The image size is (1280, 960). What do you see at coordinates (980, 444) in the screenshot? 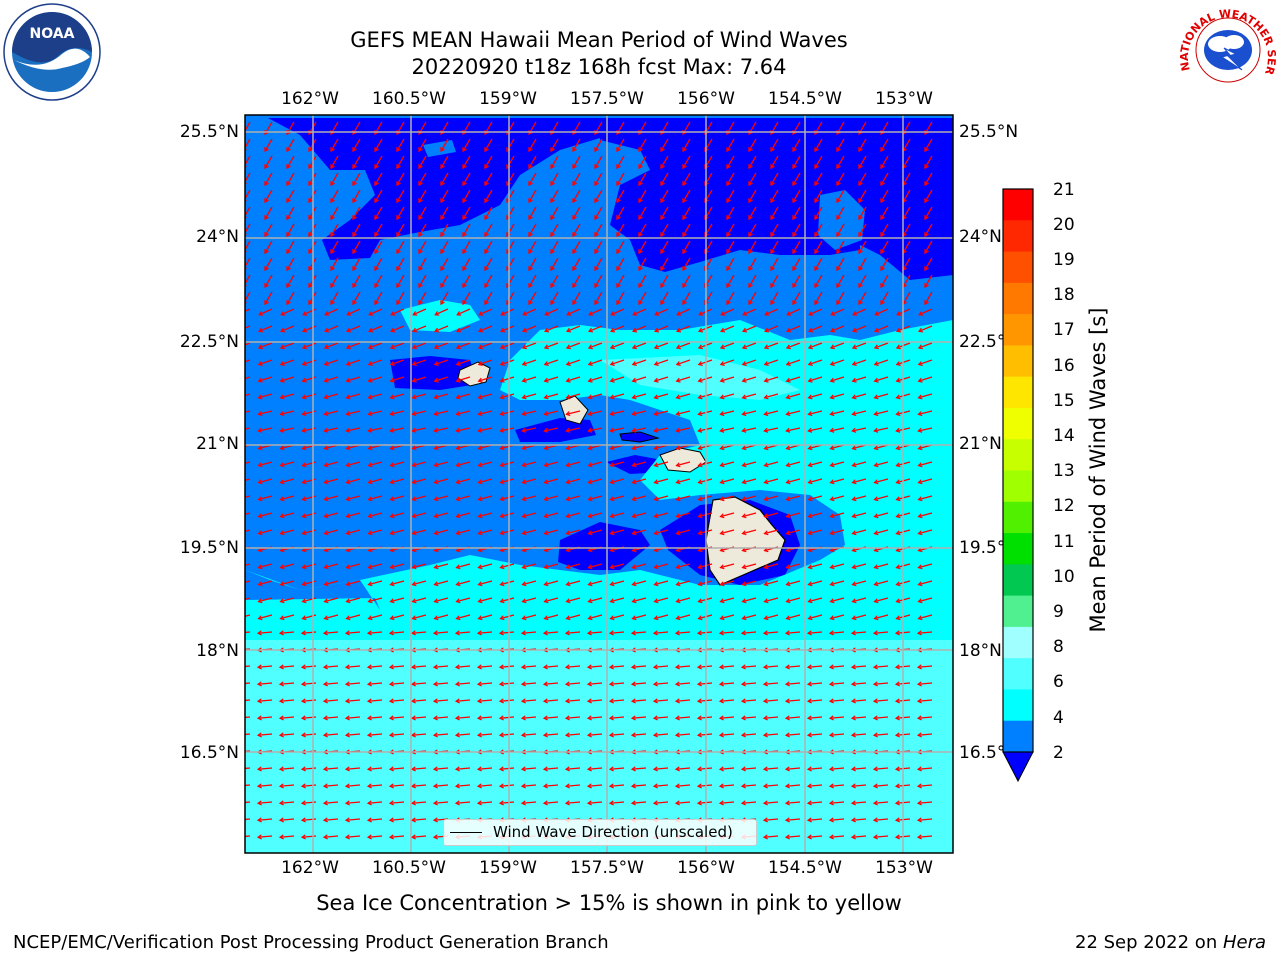
I see `lat-tick-right: 21°N` at bounding box center [980, 444].